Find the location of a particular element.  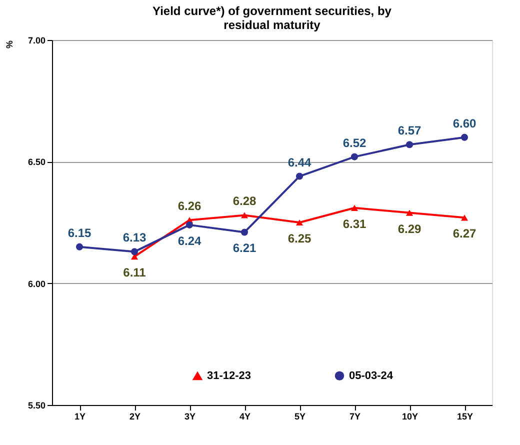

y-tick-label: 6.00 is located at coordinates (37, 283).